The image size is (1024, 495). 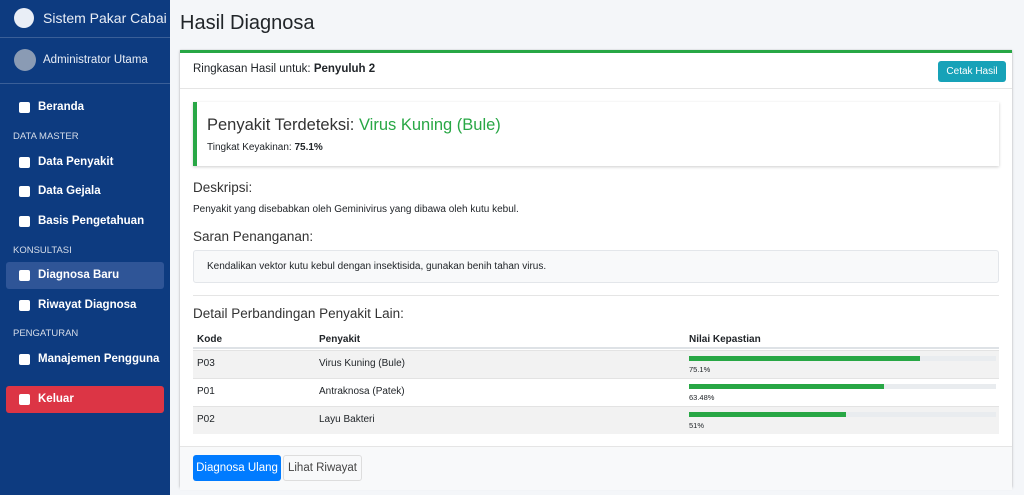 What do you see at coordinates (209, 339) in the screenshot?
I see `column-header: Kode` at bounding box center [209, 339].